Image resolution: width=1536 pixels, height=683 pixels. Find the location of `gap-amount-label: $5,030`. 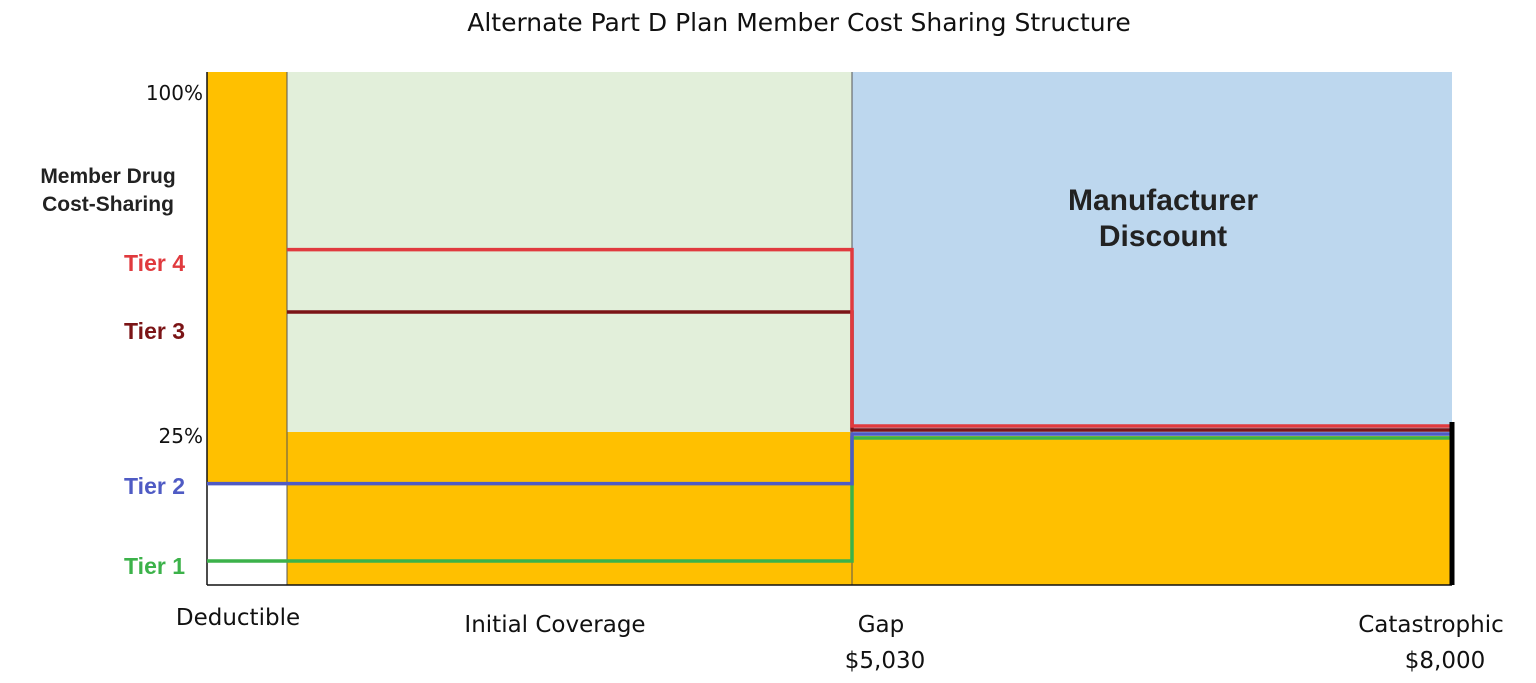

gap-amount-label: $5,030 is located at coordinates (885, 661).